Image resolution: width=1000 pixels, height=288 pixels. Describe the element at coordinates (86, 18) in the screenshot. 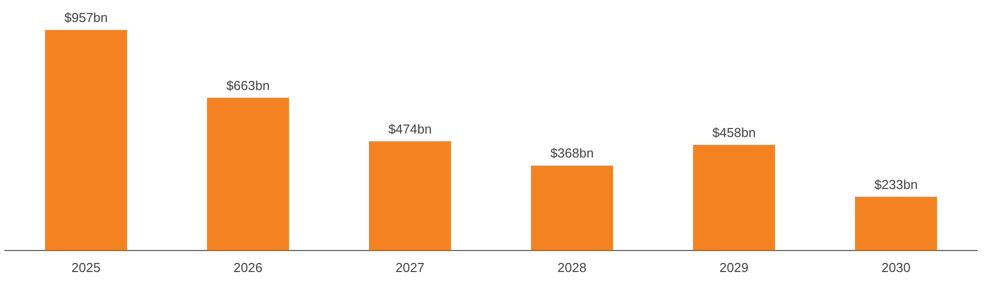

I see `data-label: $957bn` at that location.